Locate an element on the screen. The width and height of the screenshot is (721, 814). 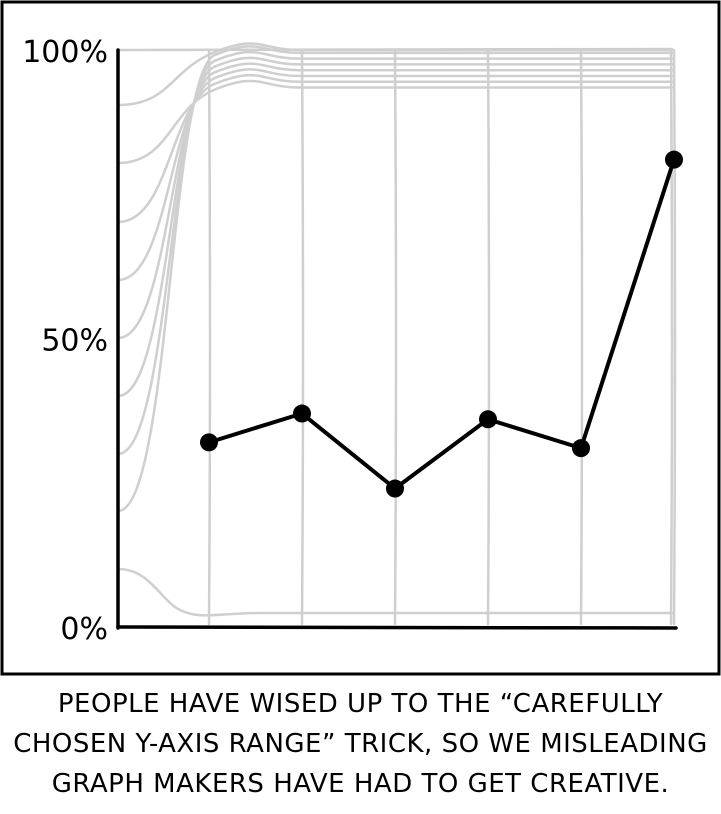
y-tick-label: 50% is located at coordinates (74, 341).